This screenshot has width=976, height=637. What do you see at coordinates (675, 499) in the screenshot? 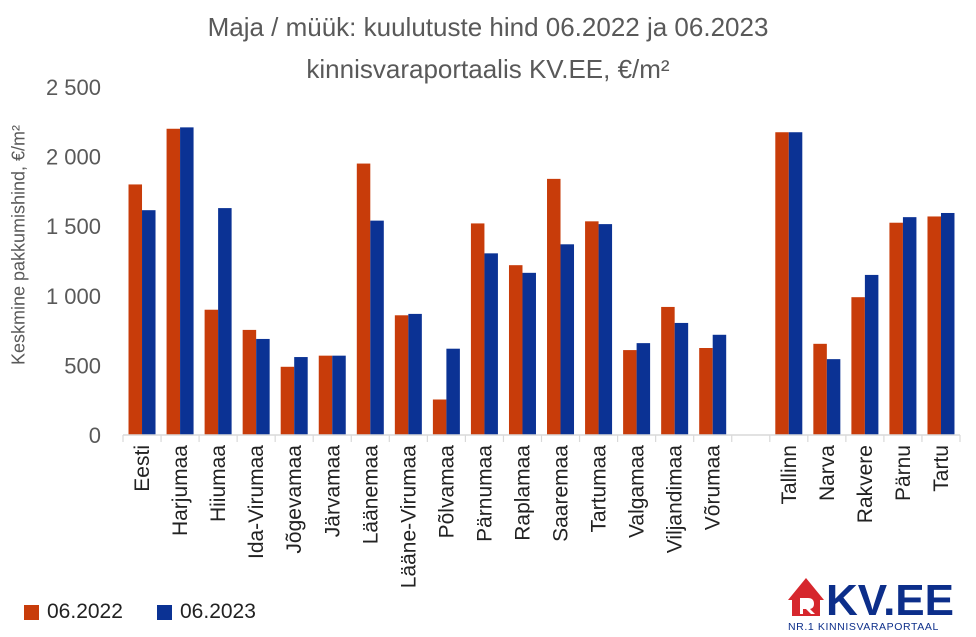
I see `x-tick-label: Viljandimaa` at bounding box center [675, 499].